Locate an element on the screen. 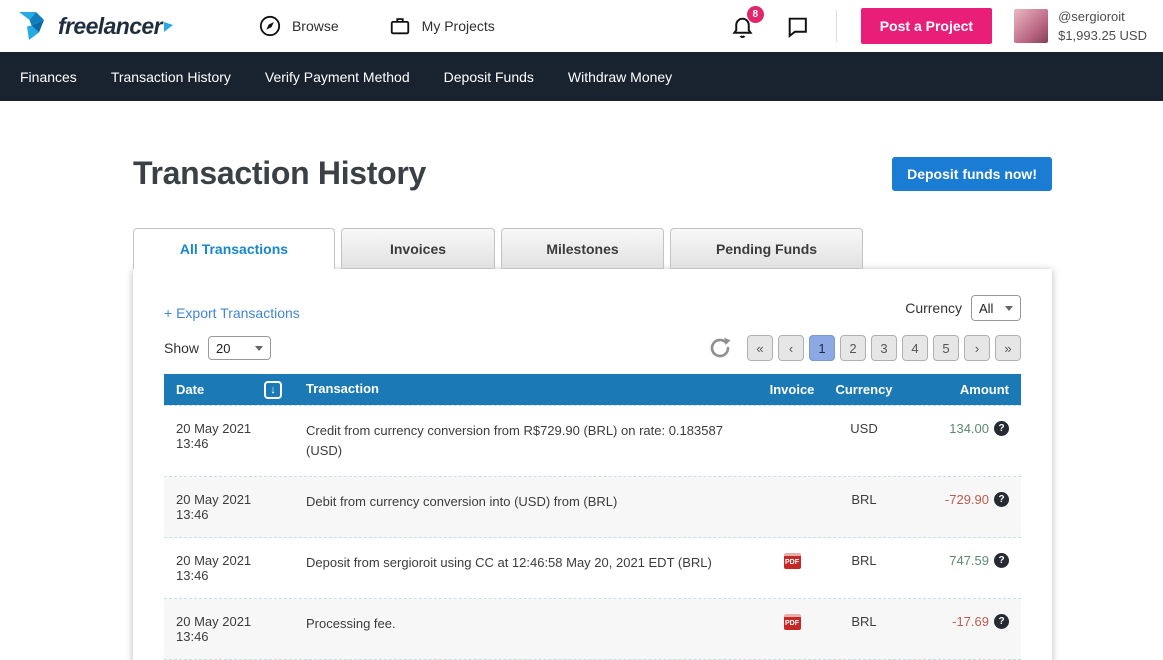  browse-label: Browse is located at coordinates (315, 26).